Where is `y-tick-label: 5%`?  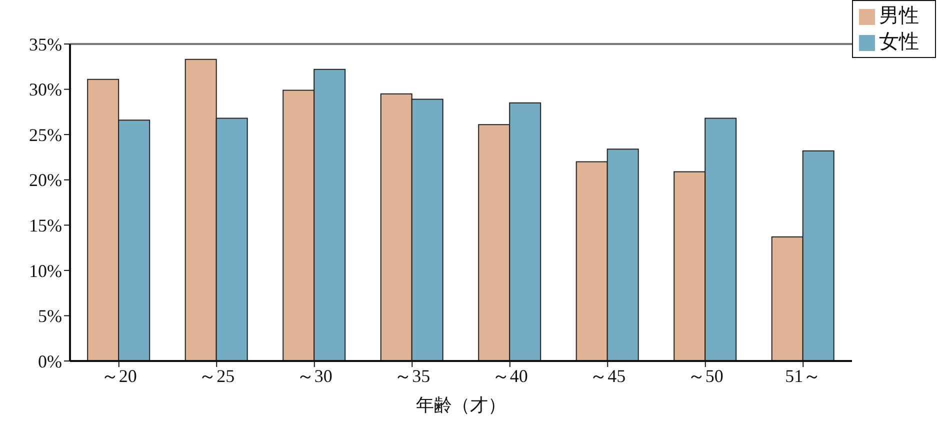 y-tick-label: 5% is located at coordinates (50, 316).